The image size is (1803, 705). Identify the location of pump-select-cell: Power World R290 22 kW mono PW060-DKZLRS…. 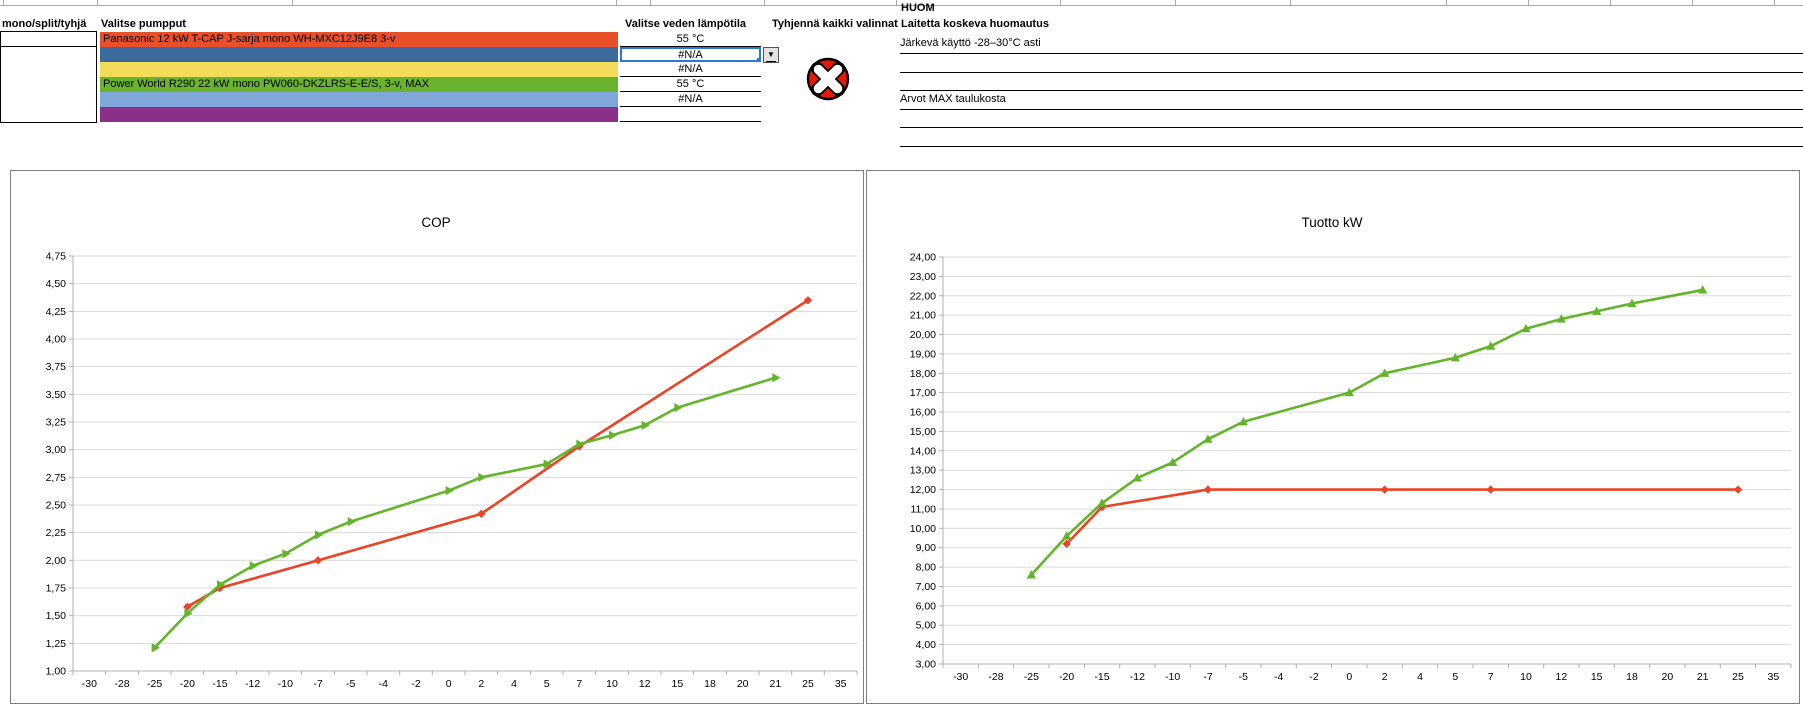
(359, 84).